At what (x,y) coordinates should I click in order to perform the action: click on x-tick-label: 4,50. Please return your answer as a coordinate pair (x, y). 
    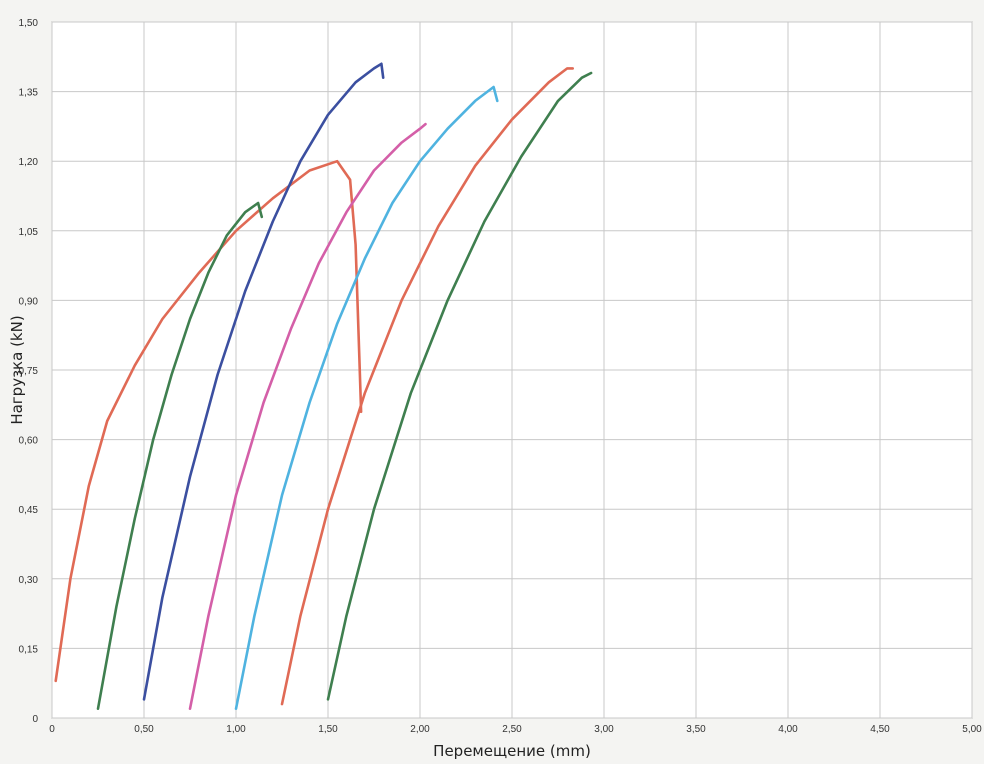
    Looking at the image, I should click on (880, 729).